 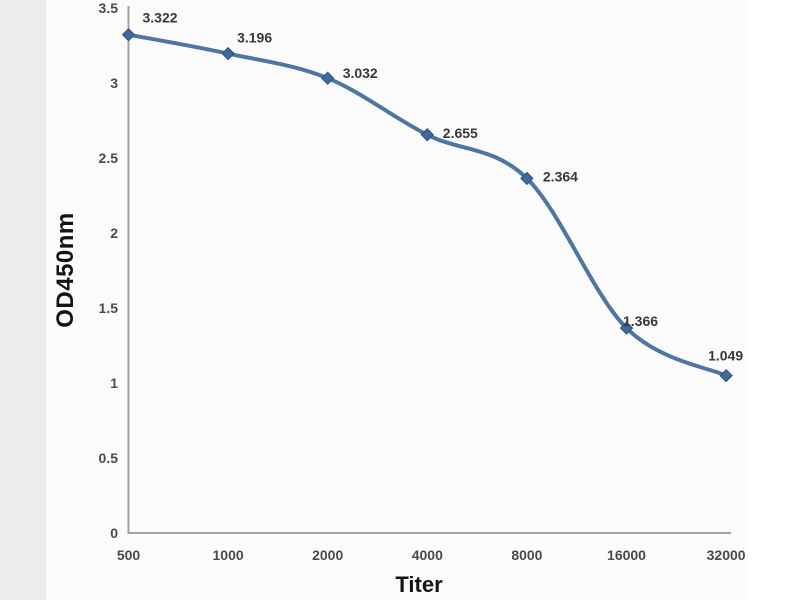 What do you see at coordinates (560, 176) in the screenshot?
I see `data-point-label: 2.364` at bounding box center [560, 176].